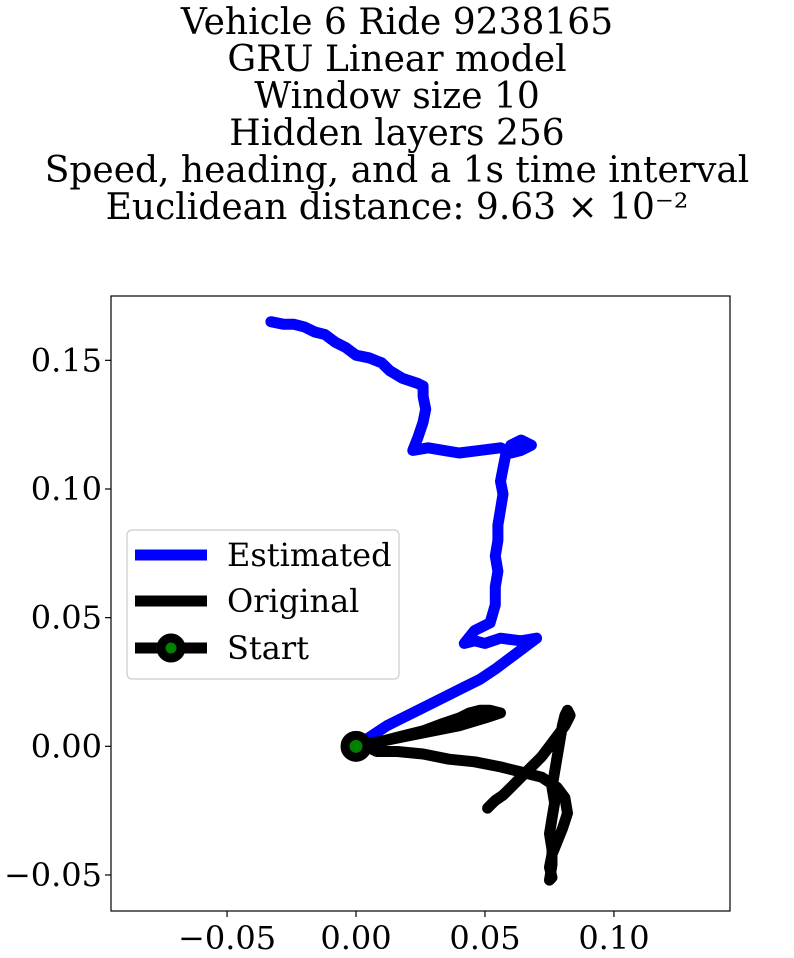 The image size is (794, 958). I want to click on y-tick-label: 0.00, so click(66, 746).